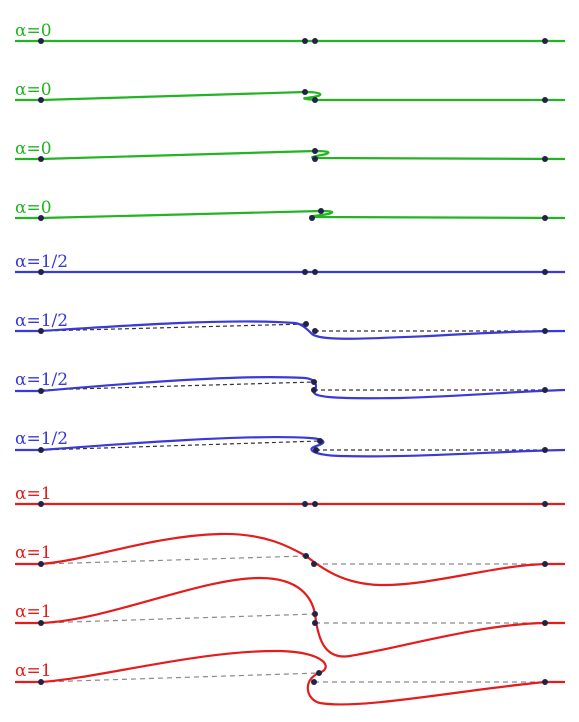 The height and width of the screenshot is (722, 579). I want to click on row-2-curve, so click(290, 96).